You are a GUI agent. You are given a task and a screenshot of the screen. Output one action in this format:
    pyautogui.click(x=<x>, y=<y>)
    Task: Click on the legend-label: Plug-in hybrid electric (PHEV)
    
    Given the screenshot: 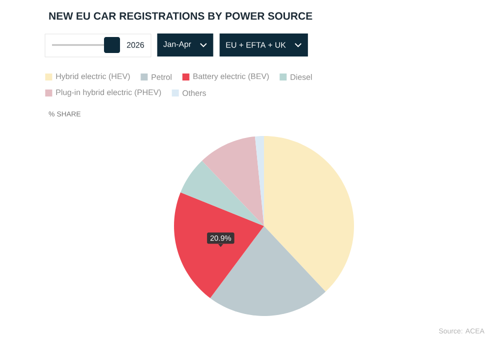 What is the action you would take?
    pyautogui.click(x=108, y=93)
    